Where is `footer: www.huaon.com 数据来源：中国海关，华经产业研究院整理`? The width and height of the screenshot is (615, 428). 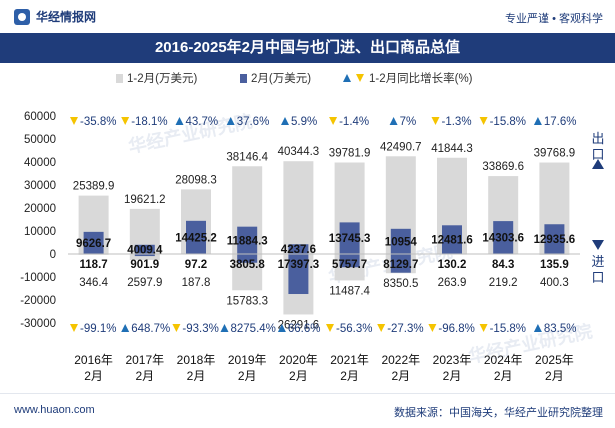
footer: www.huaon.com 数据来源：中国海关，华经产业研究院整理 is located at coordinates (307, 410).